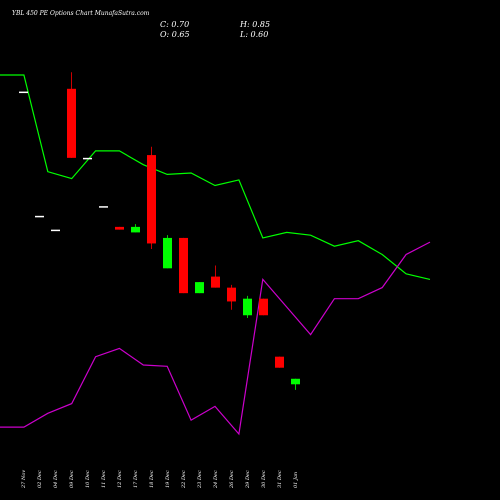 This screenshot has height=500, width=500. I want to click on close-readout: C: 0.70, so click(174, 24).